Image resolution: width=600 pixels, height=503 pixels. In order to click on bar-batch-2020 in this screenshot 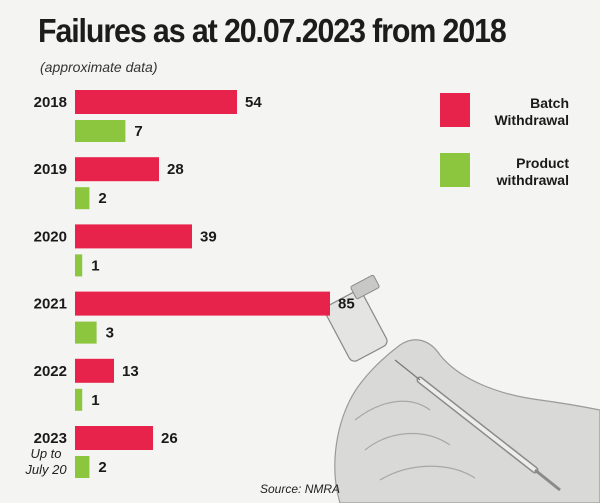, I will do `click(133, 236)`.